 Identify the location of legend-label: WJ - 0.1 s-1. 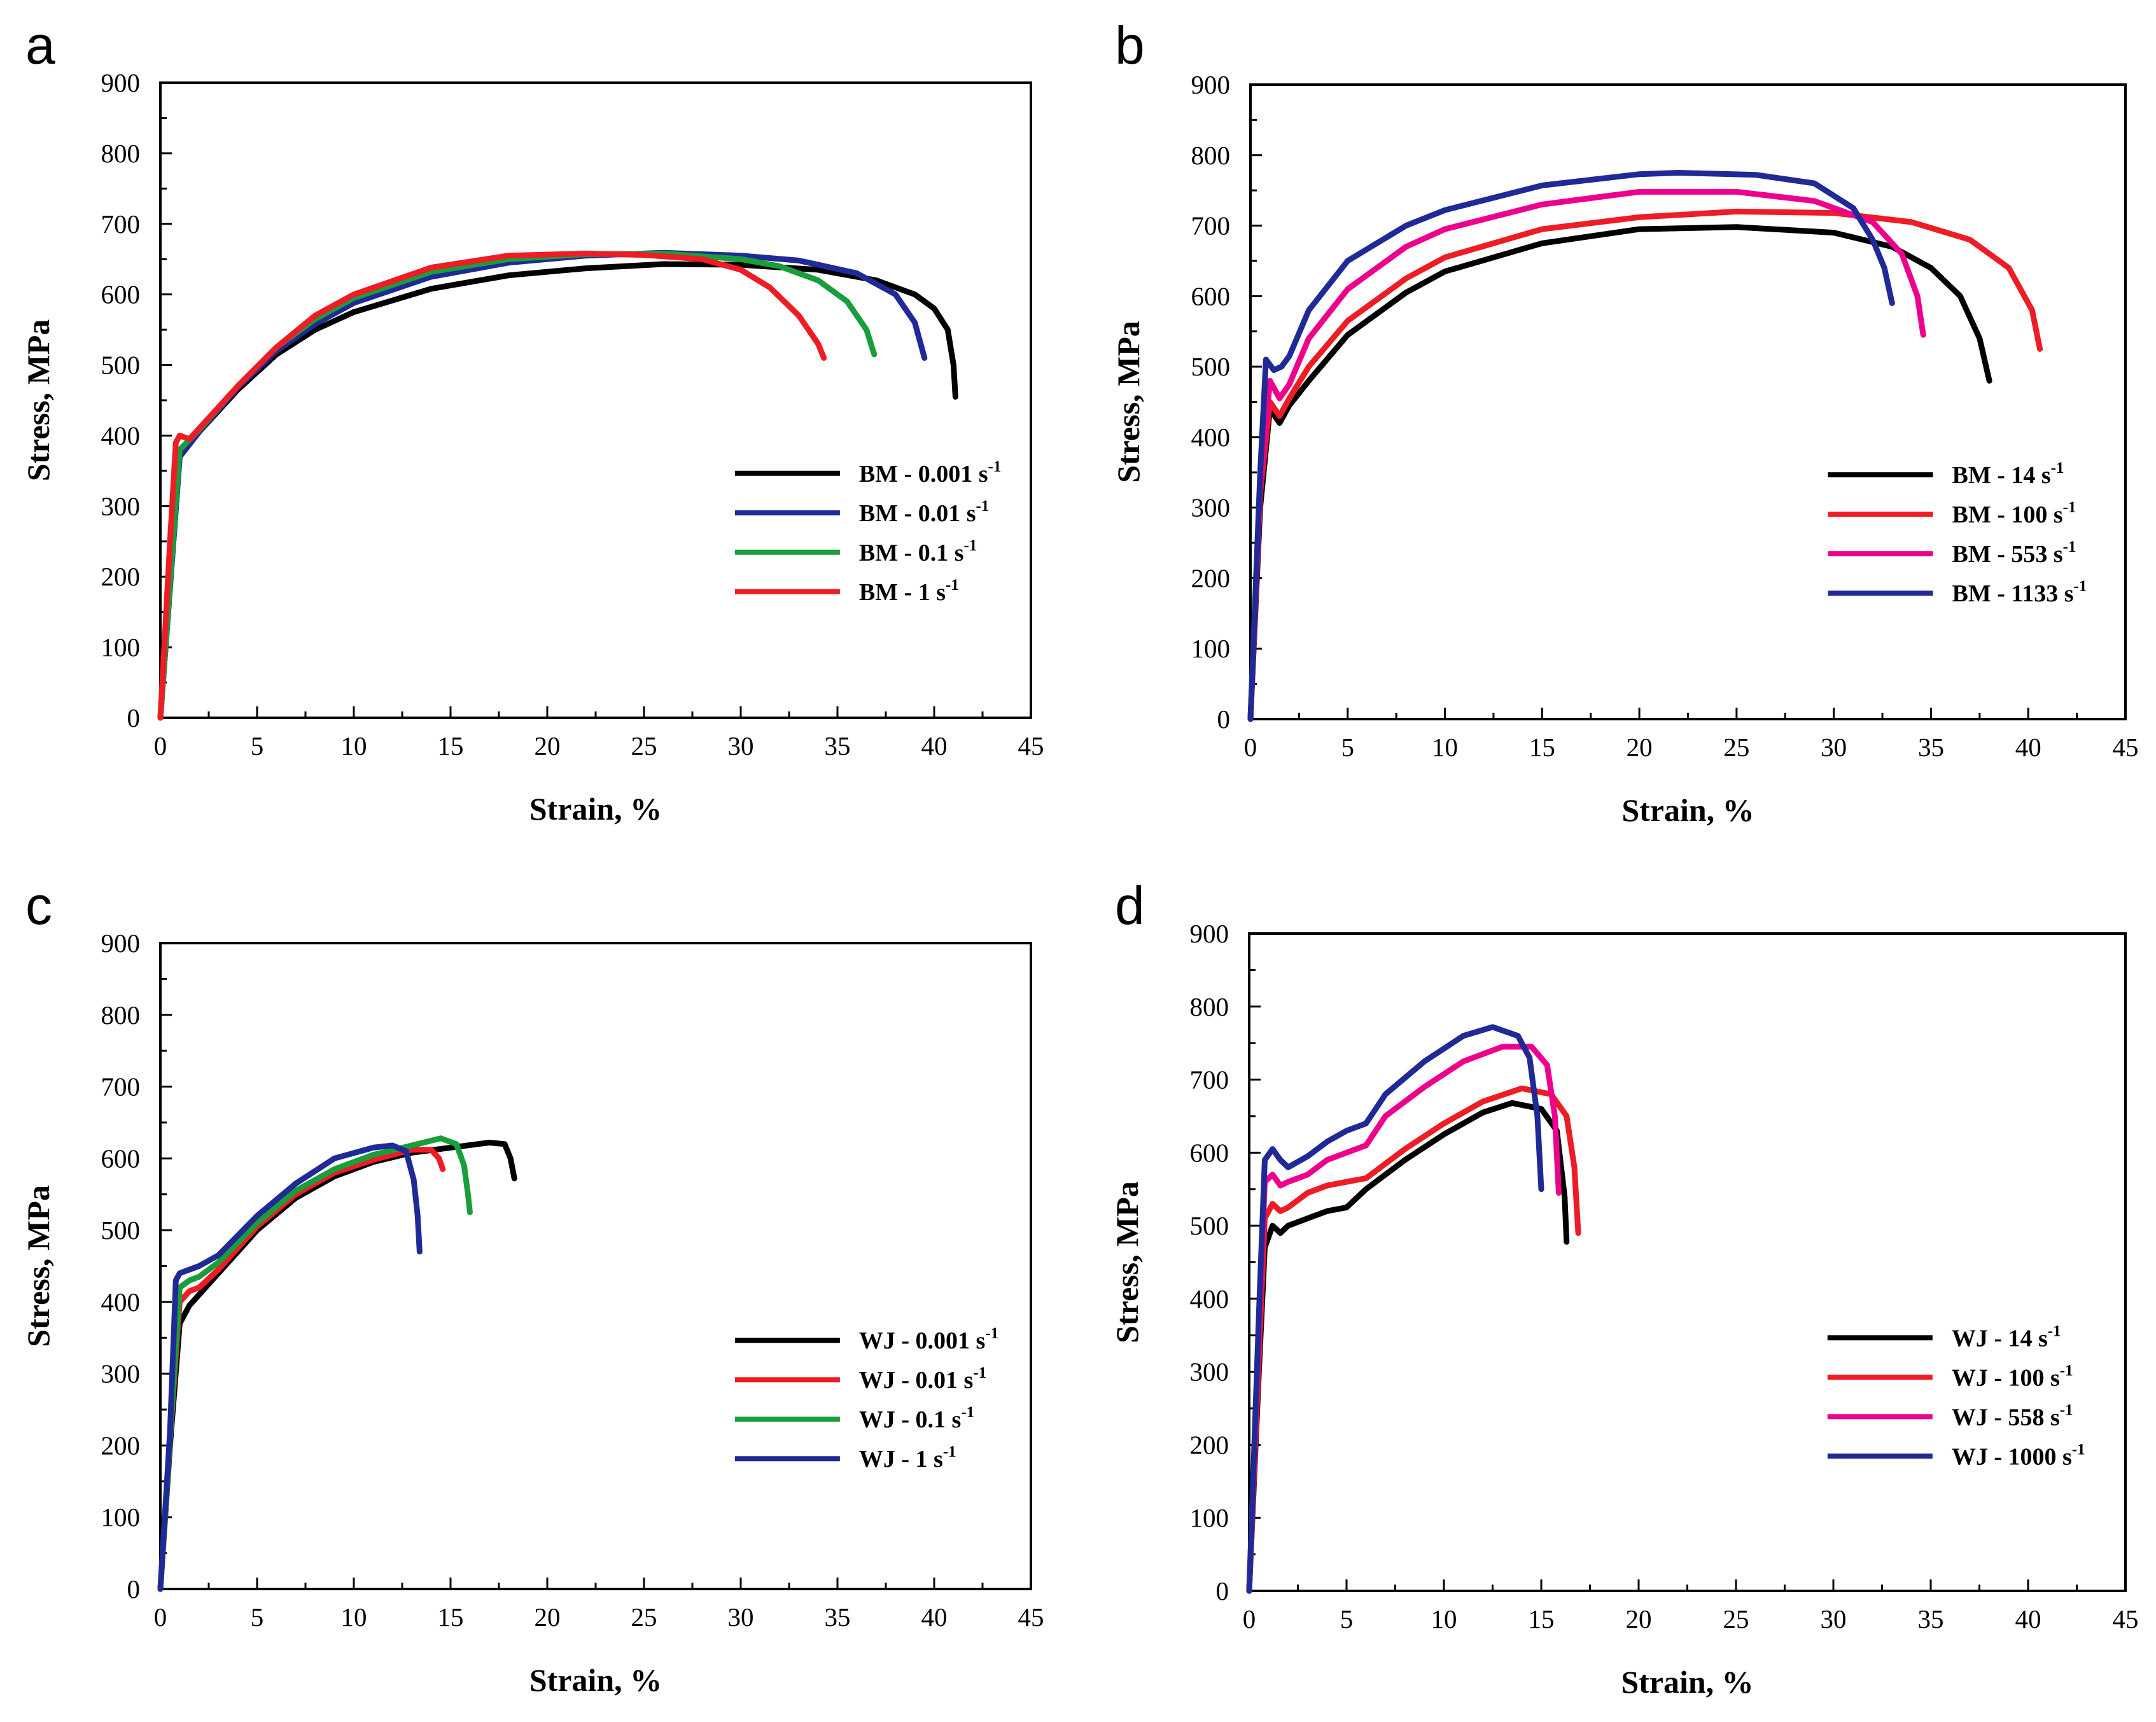
(916, 1418).